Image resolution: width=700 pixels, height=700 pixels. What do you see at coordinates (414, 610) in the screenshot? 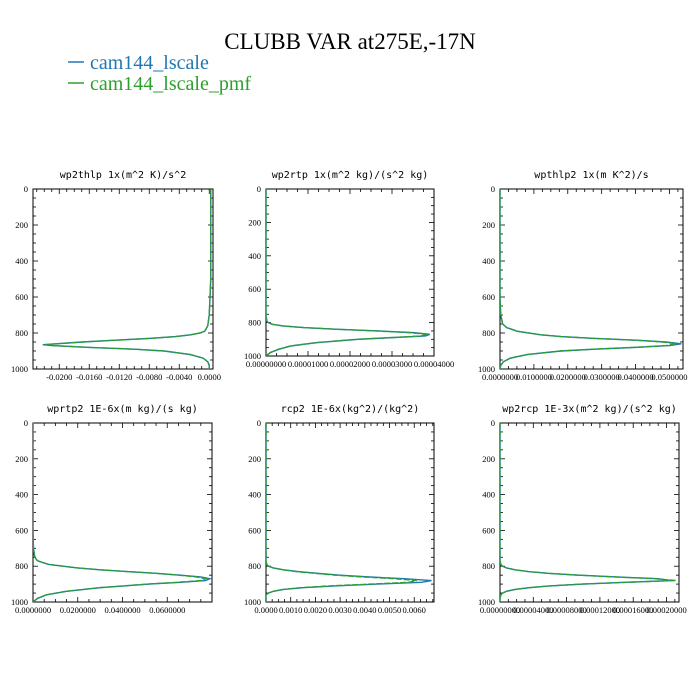
I see `x-tick-label: 0.0060` at bounding box center [414, 610].